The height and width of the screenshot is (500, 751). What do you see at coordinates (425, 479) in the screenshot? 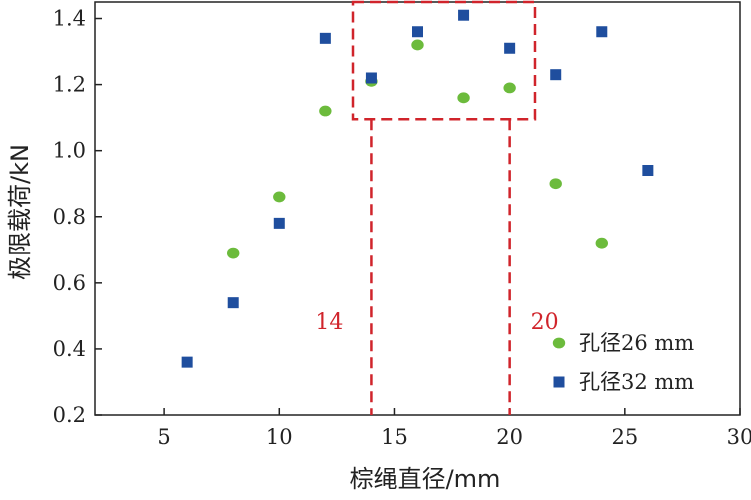
I see `x-axis-title: 棕绳直径/mm` at bounding box center [425, 479].